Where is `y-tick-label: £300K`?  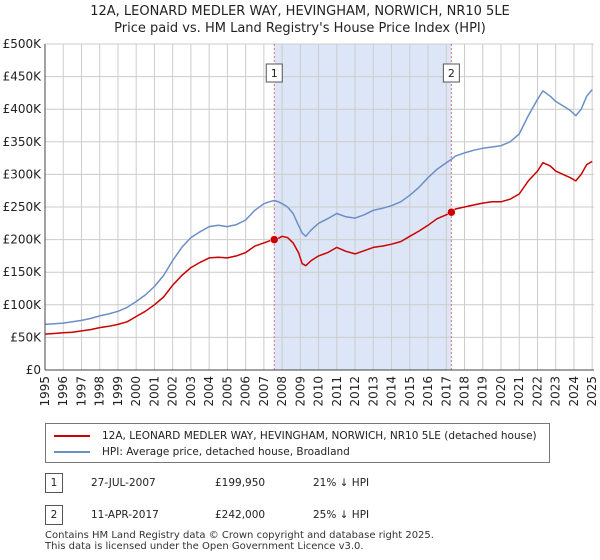
y-tick-label: £300K is located at coordinates (23, 174).